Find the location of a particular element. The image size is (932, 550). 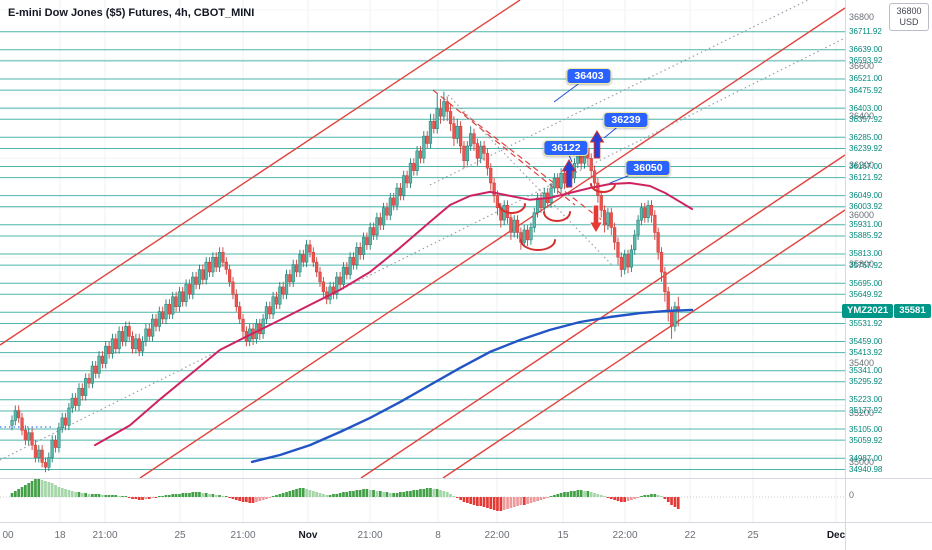

time-axis-label: 18 is located at coordinates (60, 535).